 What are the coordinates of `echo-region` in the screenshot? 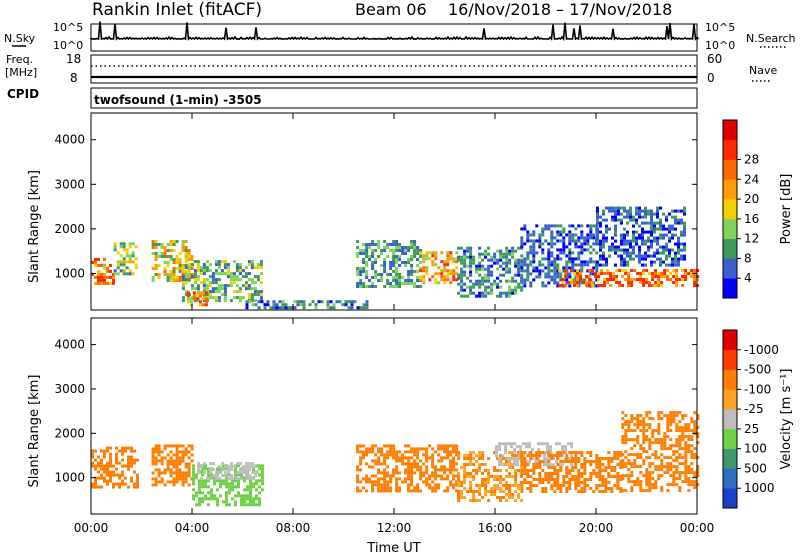 It's located at (227, 471).